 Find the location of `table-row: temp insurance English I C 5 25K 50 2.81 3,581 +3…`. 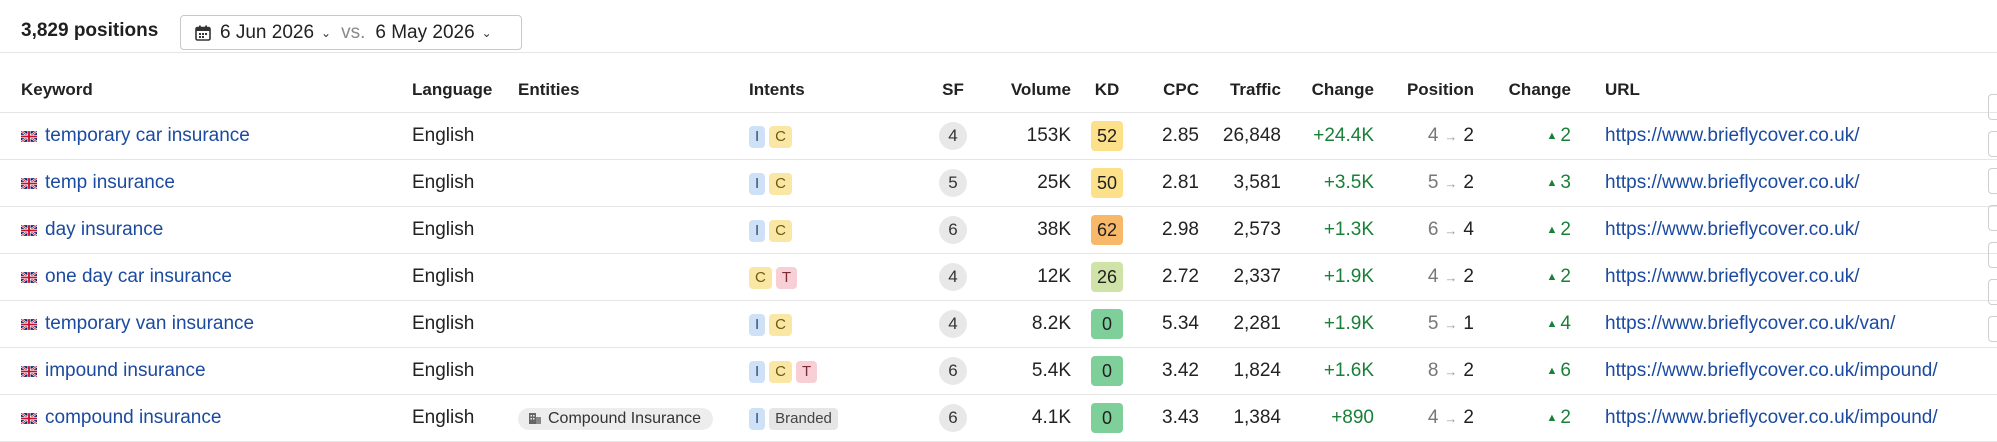

table-row: temp insurance English I C 5 25K 50 2.81 3,581 +3… is located at coordinates (998, 183).